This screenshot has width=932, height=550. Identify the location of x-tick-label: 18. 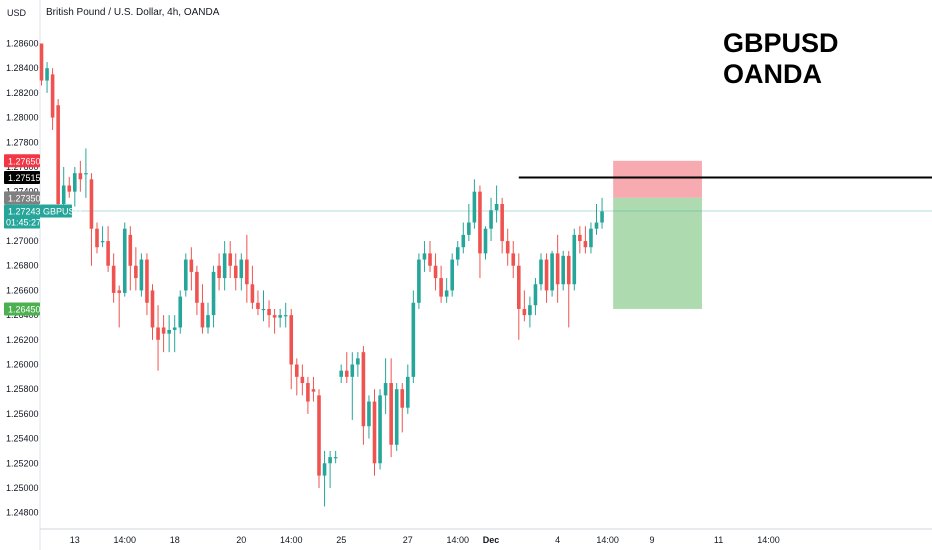
(175, 540).